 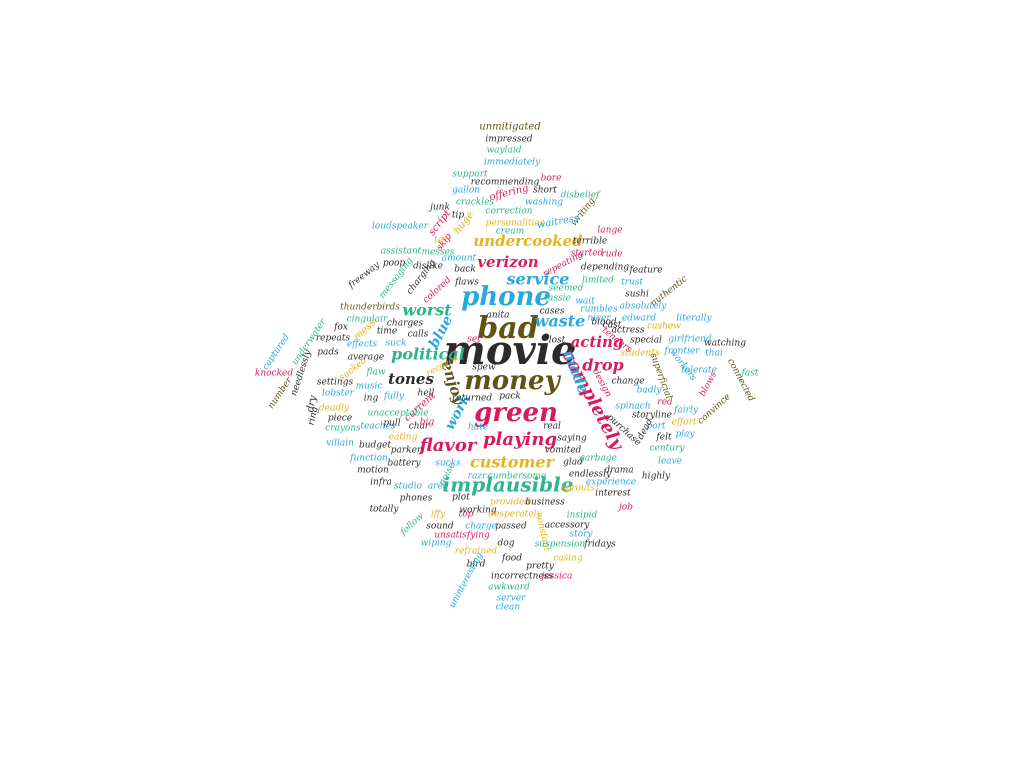 I want to click on word-wait: wait, so click(x=585, y=302).